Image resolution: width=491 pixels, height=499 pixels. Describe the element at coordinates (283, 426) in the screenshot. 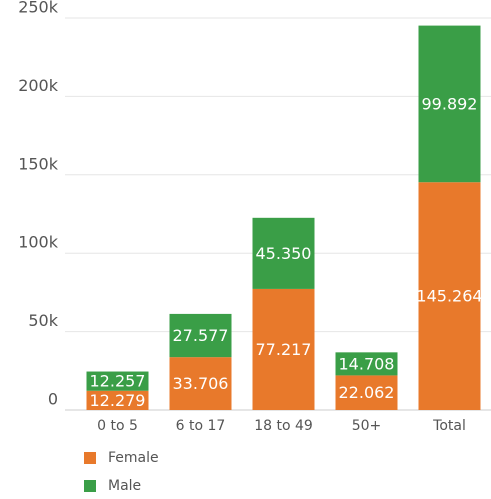

I see `x-tick-label: 18 to 49` at that location.